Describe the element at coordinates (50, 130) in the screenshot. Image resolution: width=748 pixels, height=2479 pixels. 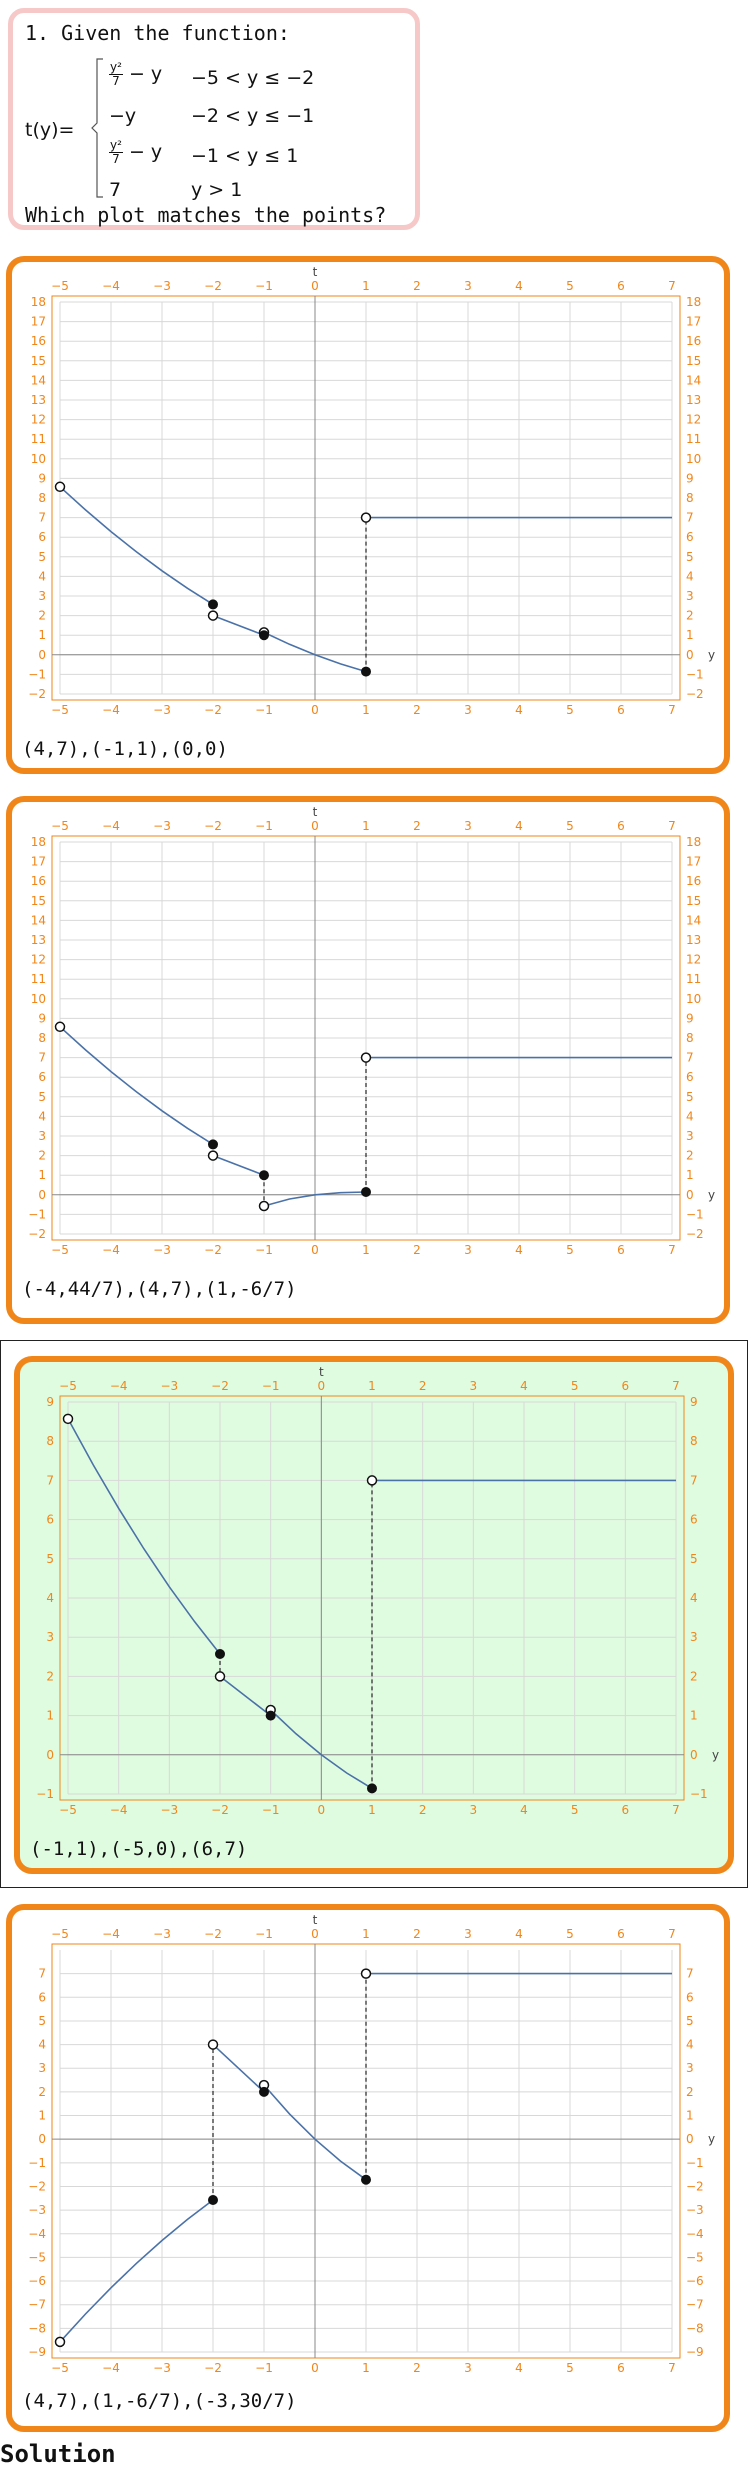
I see `function-name: t(y)=` at that location.